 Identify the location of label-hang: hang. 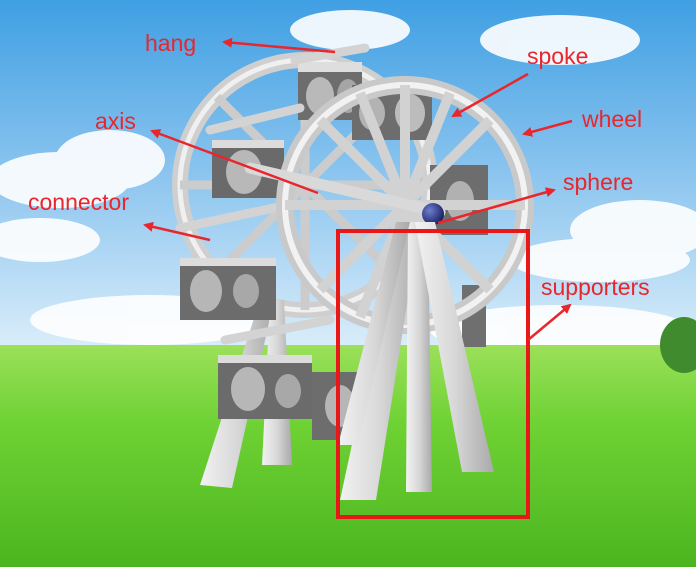
(170, 43).